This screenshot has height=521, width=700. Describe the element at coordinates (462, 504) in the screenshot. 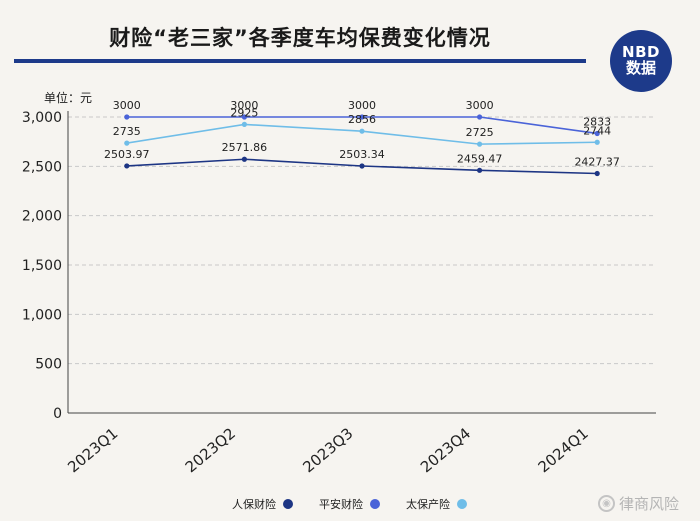

I see `legend-dot-cpic` at that location.